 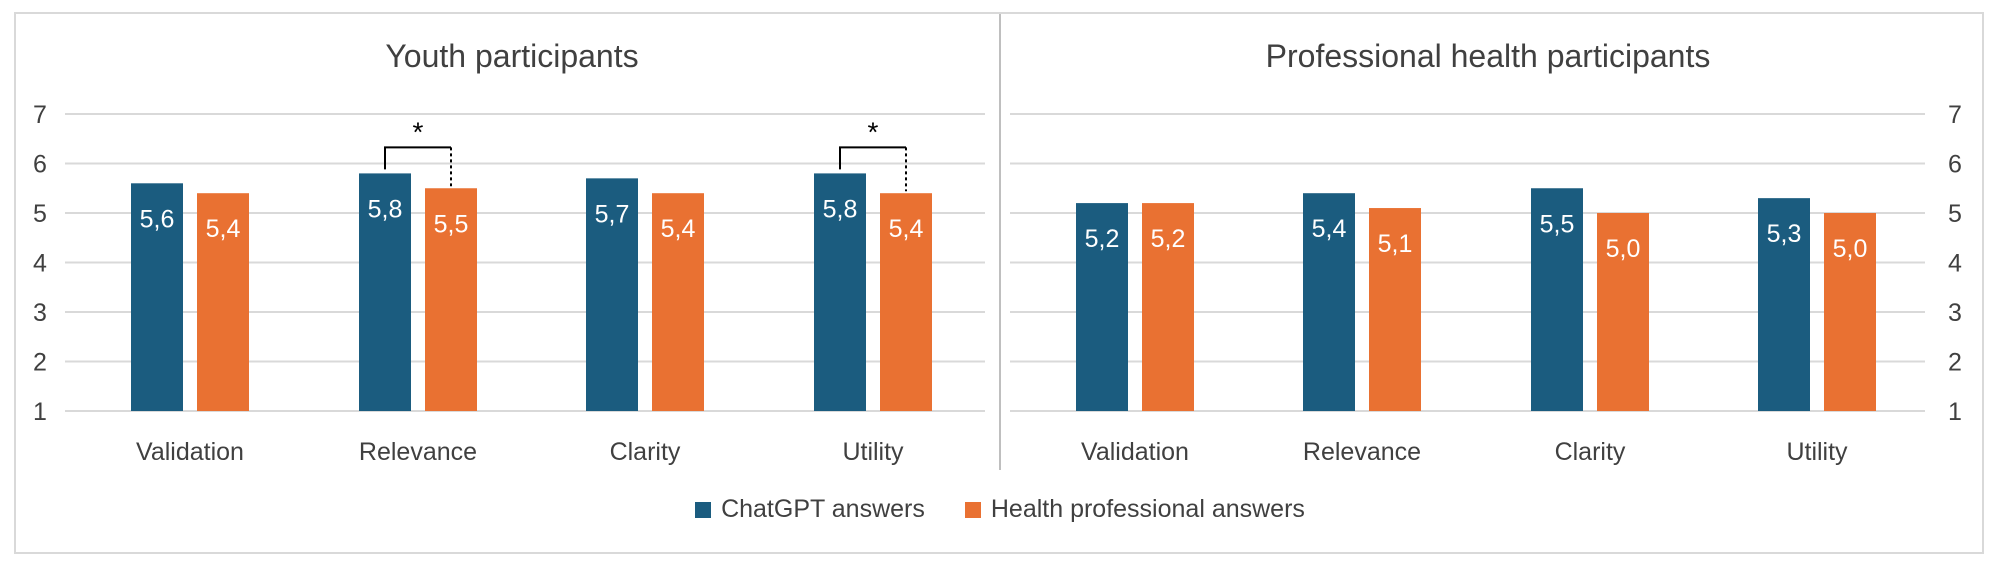 I want to click on panel-title: Professional health participants, so click(x=1488, y=56).